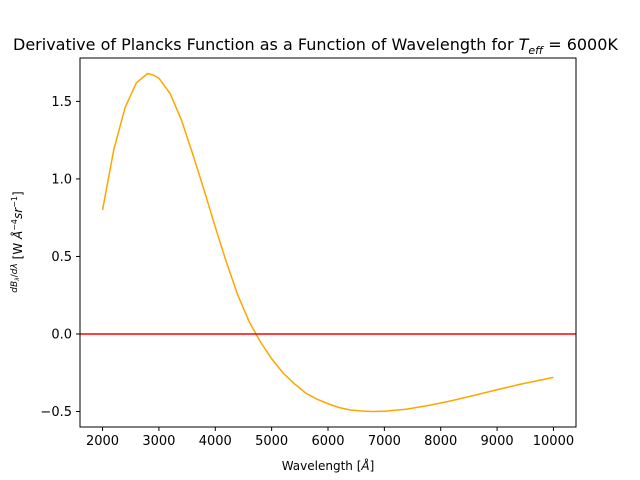  I want to click on x-axis: 2000 3000 4000 5000 6000 7000 8000 9000 10000, so click(330, 438).